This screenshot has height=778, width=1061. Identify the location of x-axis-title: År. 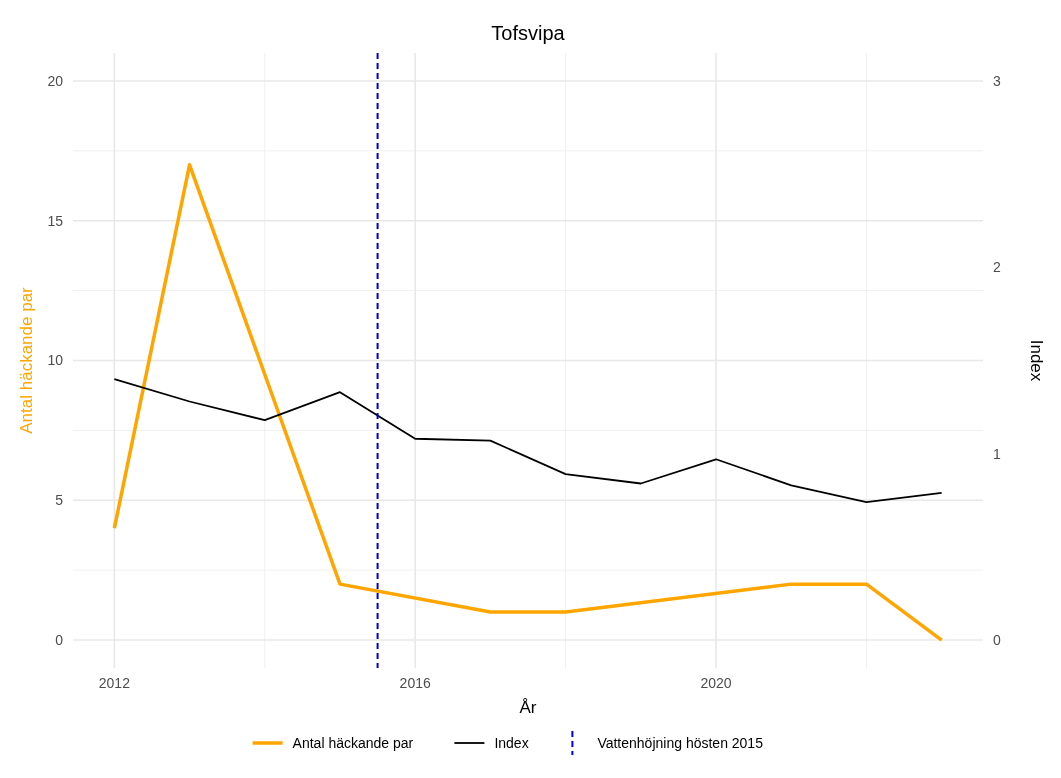
(528, 707).